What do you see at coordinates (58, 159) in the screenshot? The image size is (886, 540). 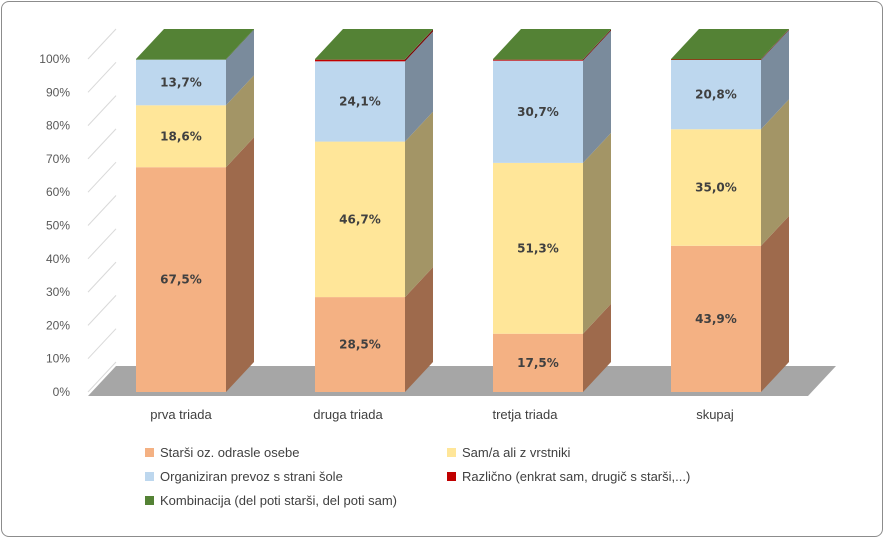 I see `y-tick-label: 70%` at bounding box center [58, 159].